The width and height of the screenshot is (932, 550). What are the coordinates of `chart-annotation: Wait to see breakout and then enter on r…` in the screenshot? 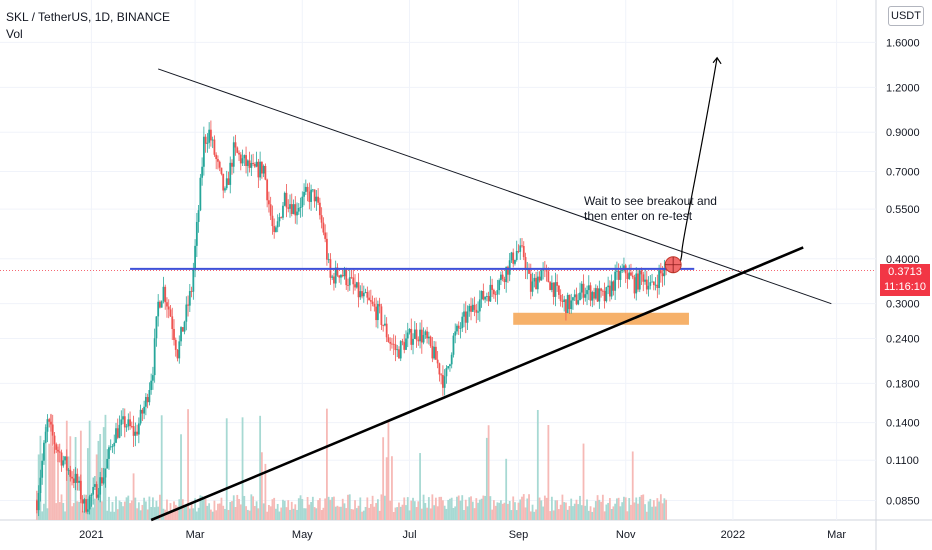 It's located at (650, 209).